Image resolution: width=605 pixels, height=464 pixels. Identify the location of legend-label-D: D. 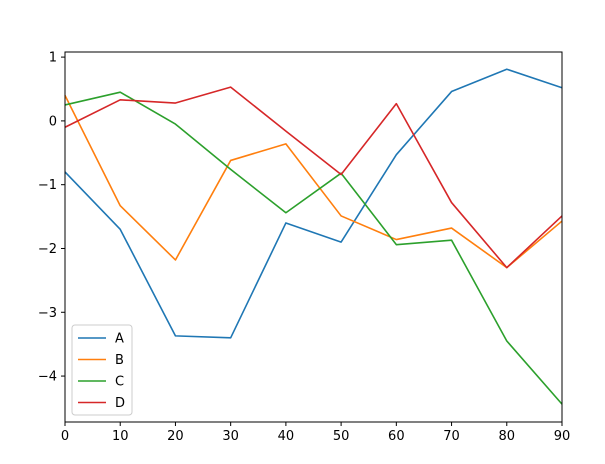
(120, 403).